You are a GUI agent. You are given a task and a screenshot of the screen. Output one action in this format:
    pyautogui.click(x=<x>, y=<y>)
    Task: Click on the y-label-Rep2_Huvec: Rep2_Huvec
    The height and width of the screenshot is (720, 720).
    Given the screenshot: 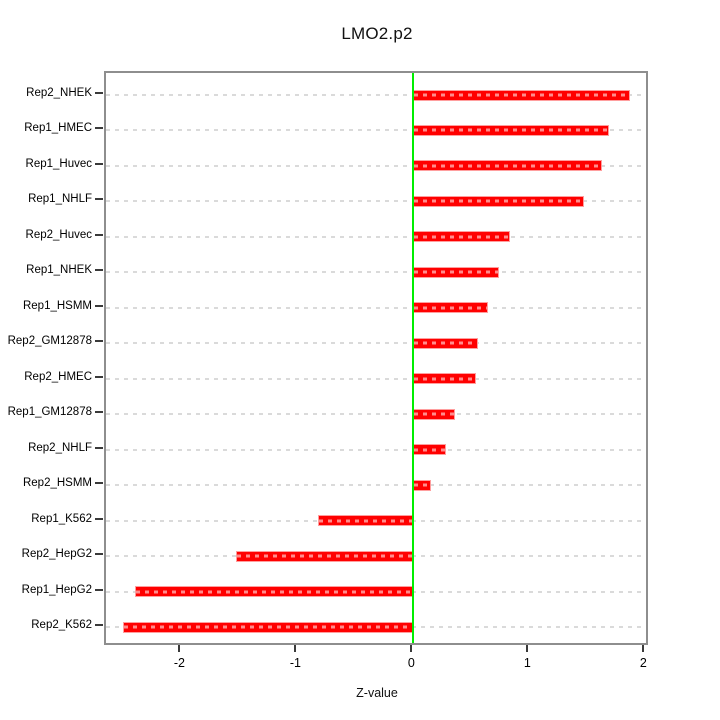 What is the action you would take?
    pyautogui.click(x=58, y=234)
    